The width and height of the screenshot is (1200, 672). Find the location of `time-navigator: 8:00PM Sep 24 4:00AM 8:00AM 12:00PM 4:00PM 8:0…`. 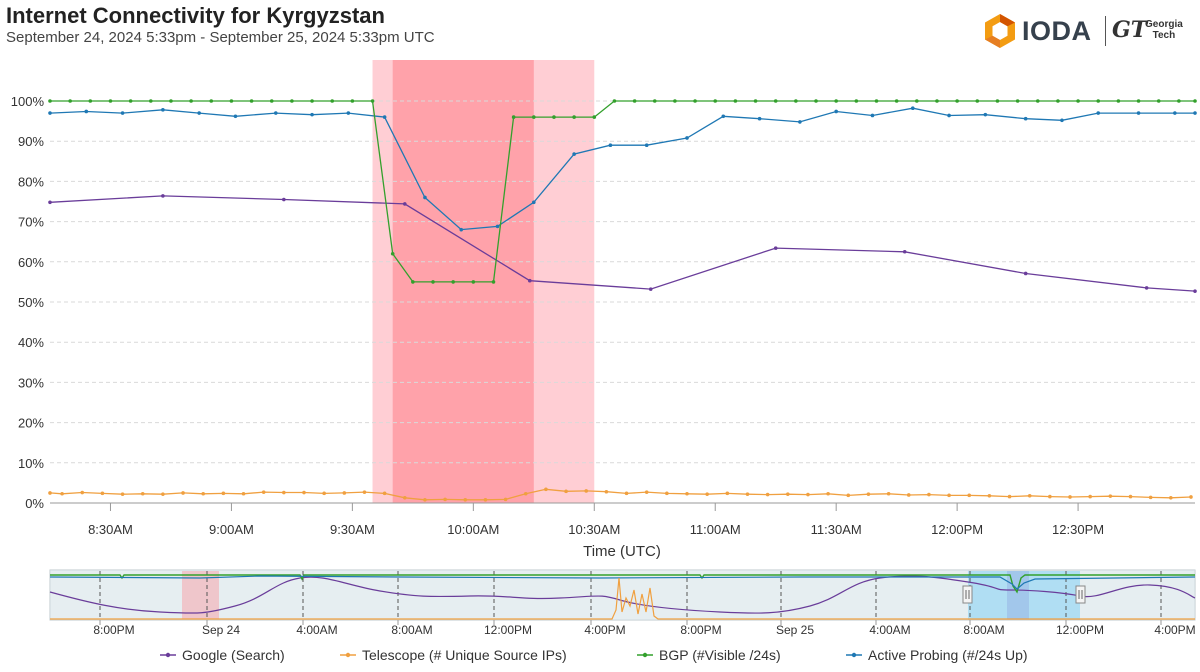

time-navigator: 8:00PM Sep 24 4:00AM 8:00AM 12:00PM 4:00PM 8:0… is located at coordinates (622, 603).